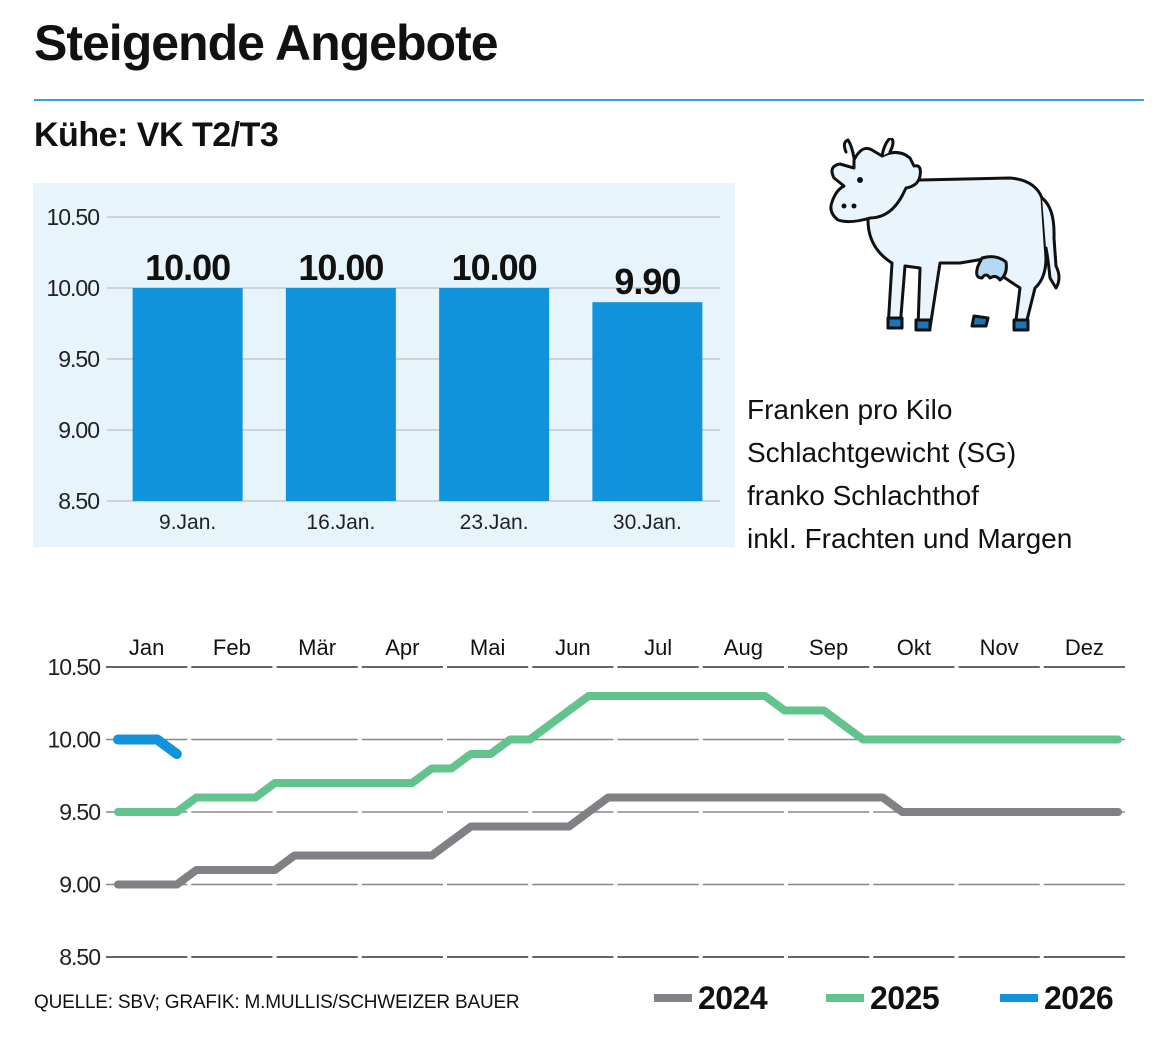  Describe the element at coordinates (494, 522) in the screenshot. I see `x-tick-label: 23.Jan.` at that location.